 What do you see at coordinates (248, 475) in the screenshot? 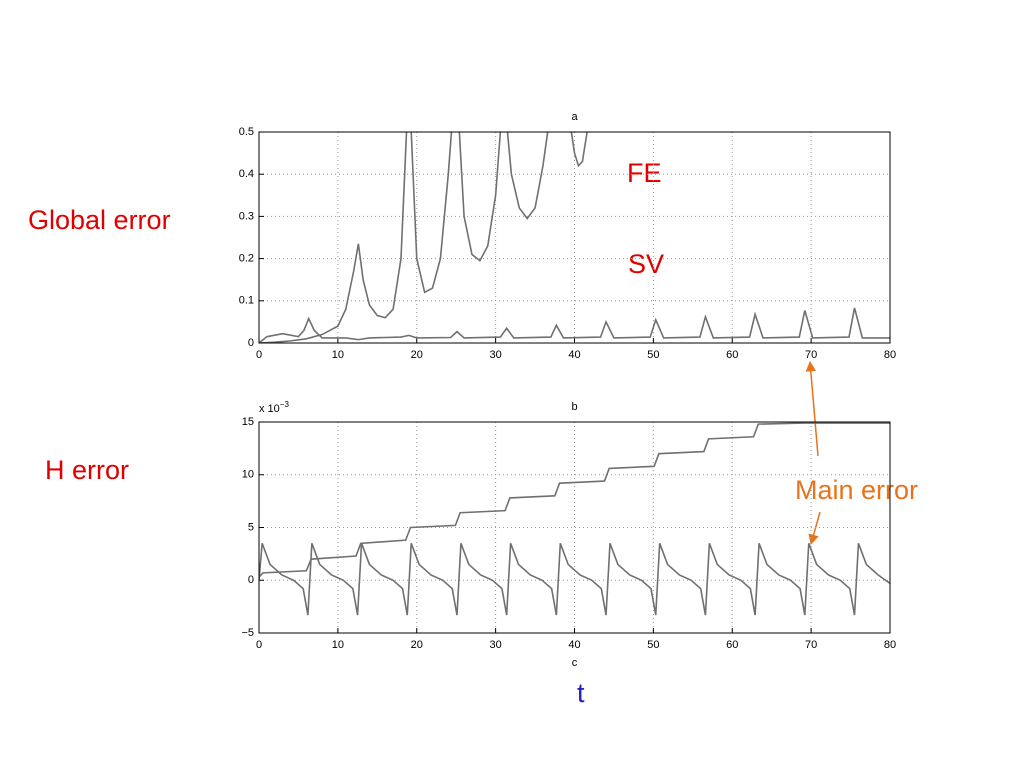
I see `y-tick-label: 10` at bounding box center [248, 475].